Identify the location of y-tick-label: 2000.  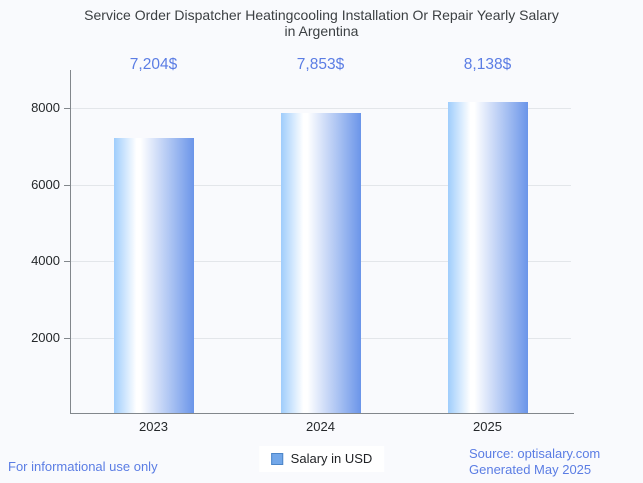
(45, 337).